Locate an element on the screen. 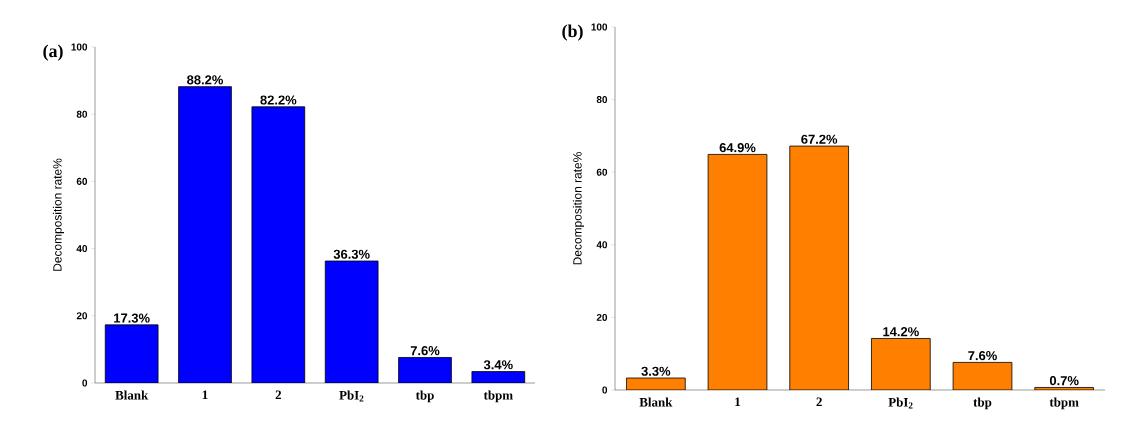 The width and height of the screenshot is (1124, 423). data-label: 17.3% is located at coordinates (132, 318).